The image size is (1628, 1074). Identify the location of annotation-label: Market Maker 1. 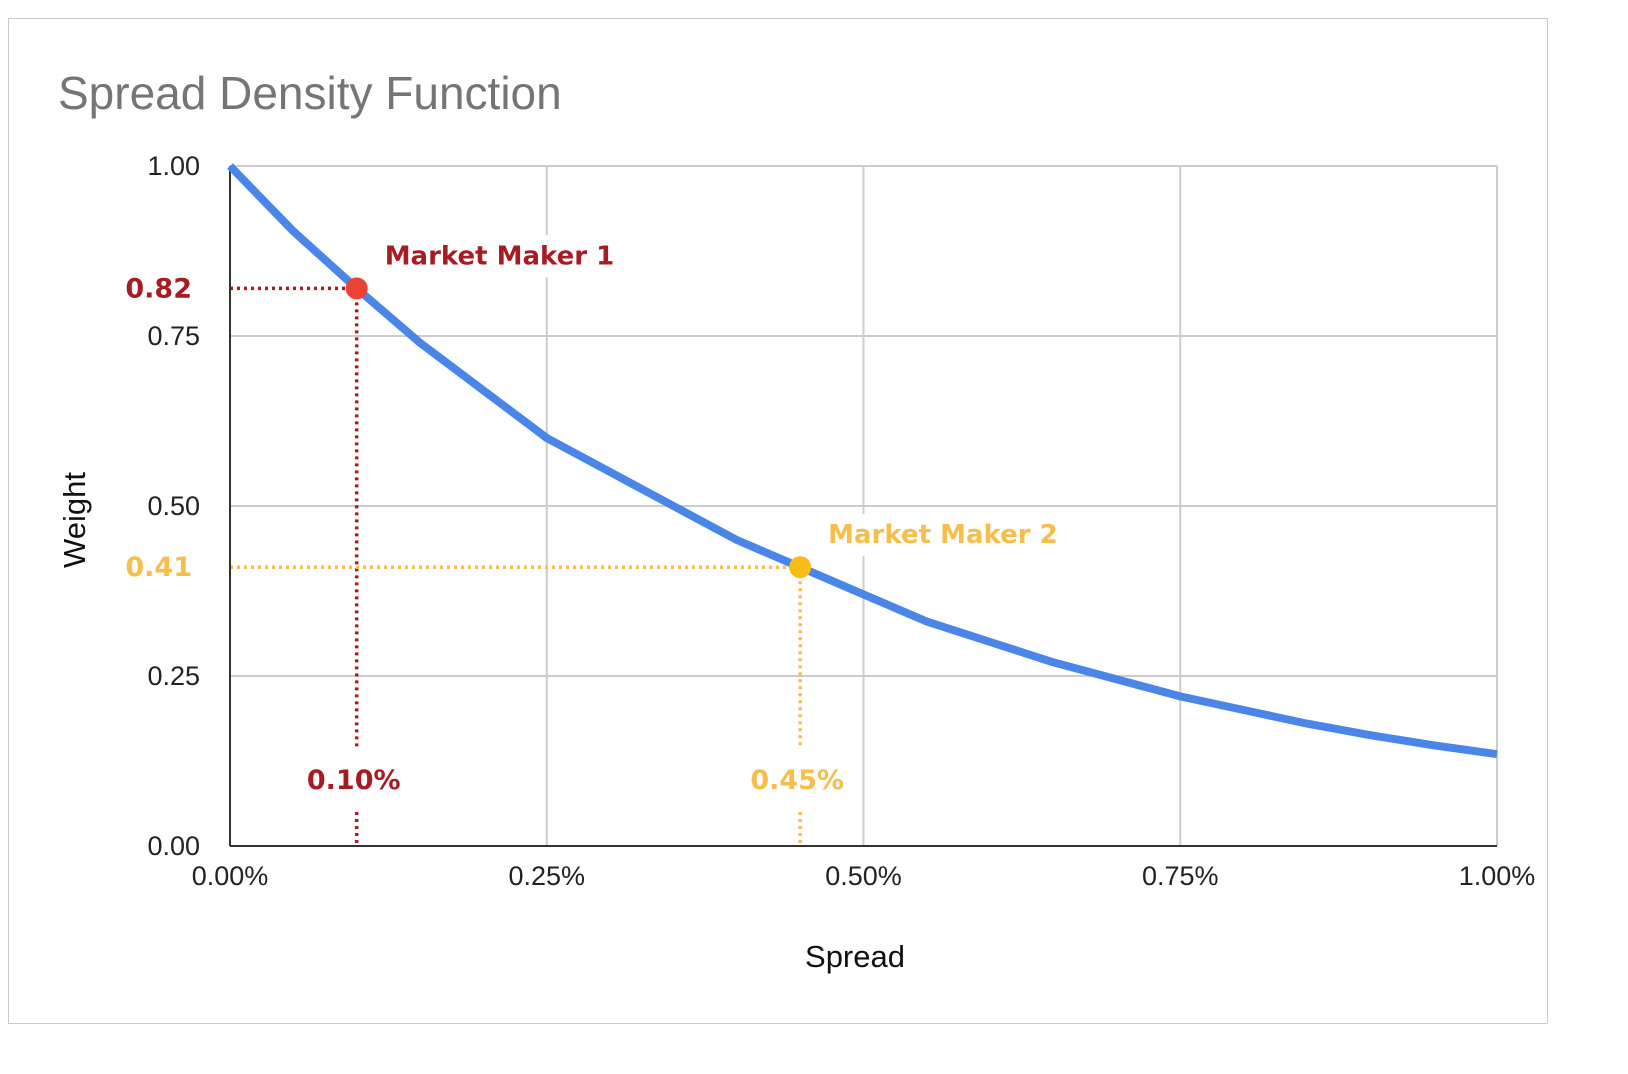
(500, 256).